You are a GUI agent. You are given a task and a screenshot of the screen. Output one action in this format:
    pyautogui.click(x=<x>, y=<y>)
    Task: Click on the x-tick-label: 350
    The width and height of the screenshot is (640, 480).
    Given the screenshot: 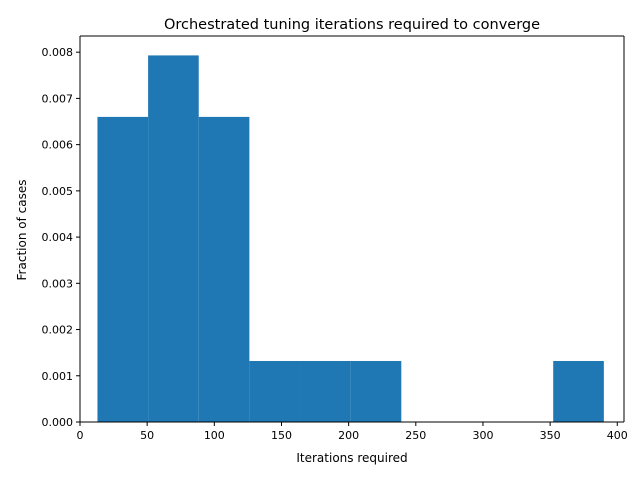 What is the action you would take?
    pyautogui.click(x=550, y=435)
    